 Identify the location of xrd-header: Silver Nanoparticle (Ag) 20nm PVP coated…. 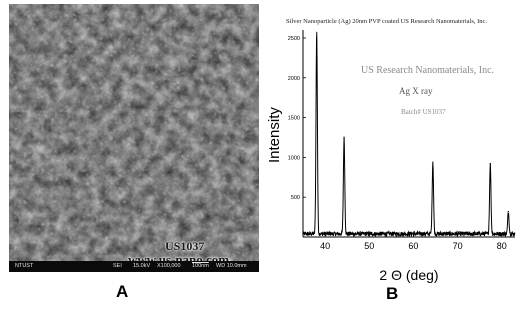
(386, 21).